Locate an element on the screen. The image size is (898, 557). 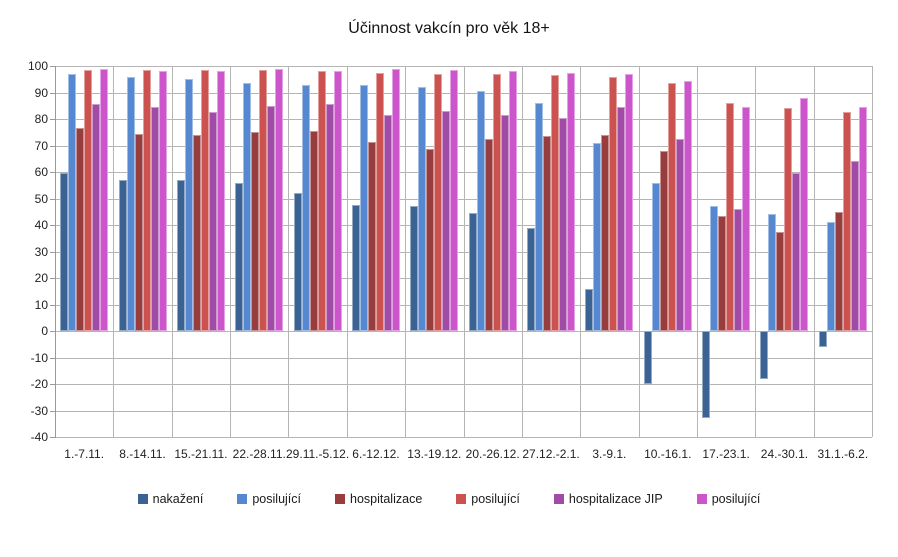
y-axis-label: 90 is located at coordinates (41, 92).